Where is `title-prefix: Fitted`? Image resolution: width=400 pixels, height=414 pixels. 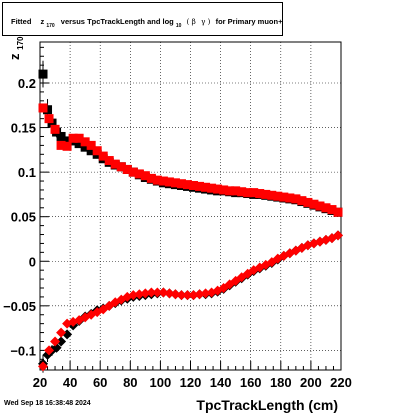 title-prefix: Fitted is located at coordinates (21, 21).